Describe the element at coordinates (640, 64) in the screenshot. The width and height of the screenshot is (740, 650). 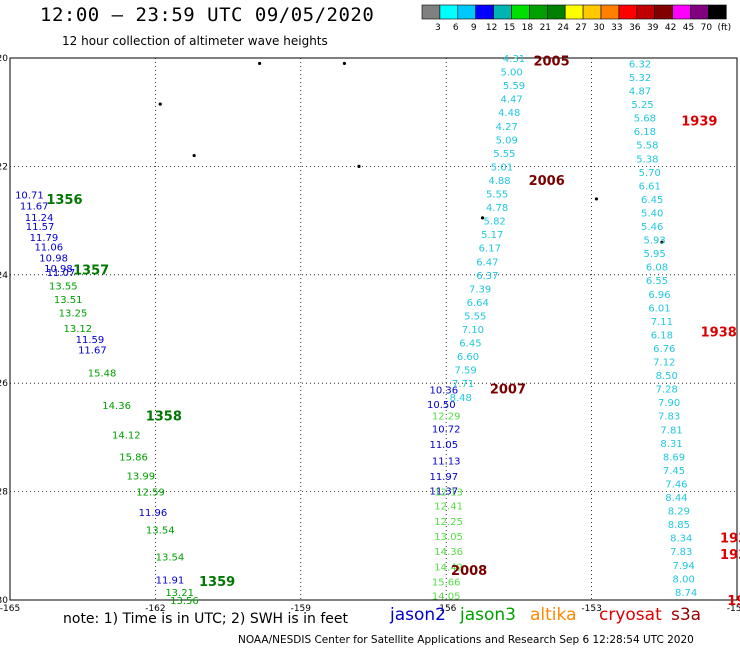
I see `wave-height-value: 6.32` at that location.